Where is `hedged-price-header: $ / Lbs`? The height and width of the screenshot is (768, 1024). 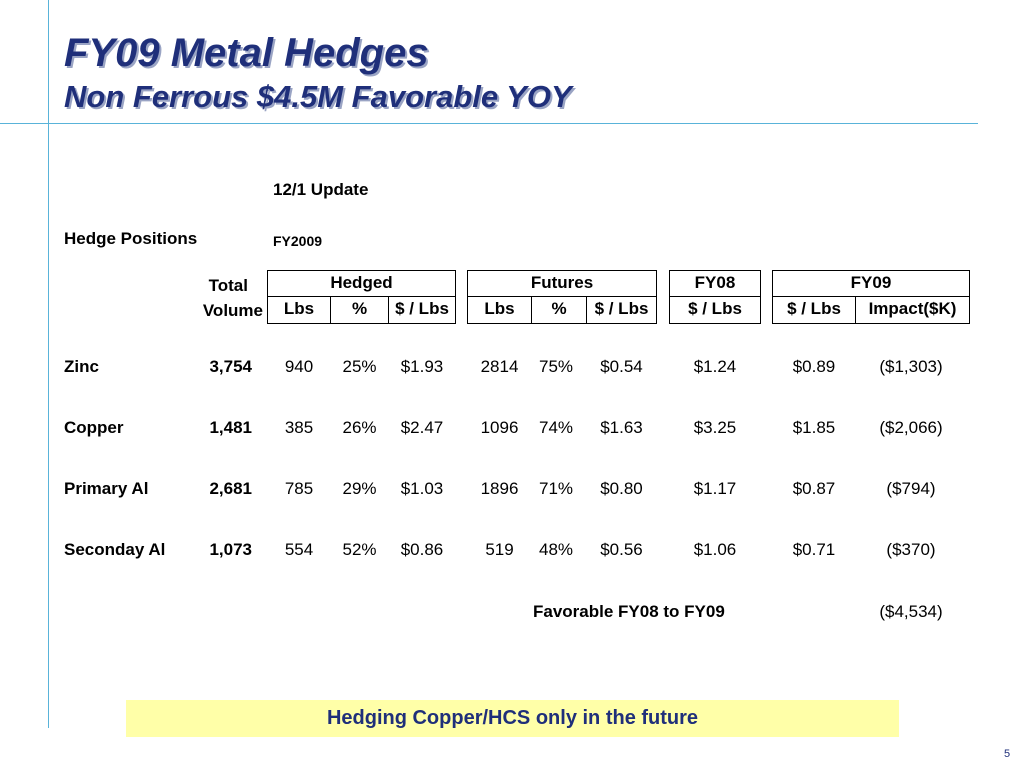 hedged-price-header: $ / Lbs is located at coordinates (422, 310).